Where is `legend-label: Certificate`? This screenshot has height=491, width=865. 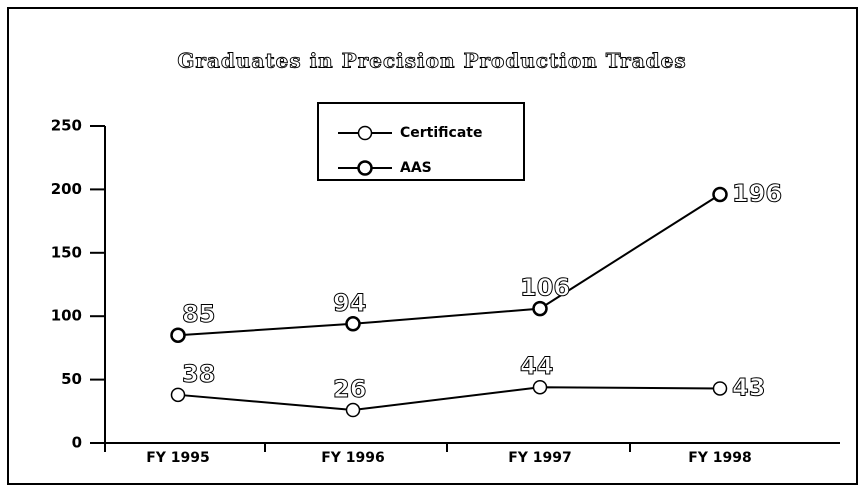 legend-label: Certificate is located at coordinates (441, 133).